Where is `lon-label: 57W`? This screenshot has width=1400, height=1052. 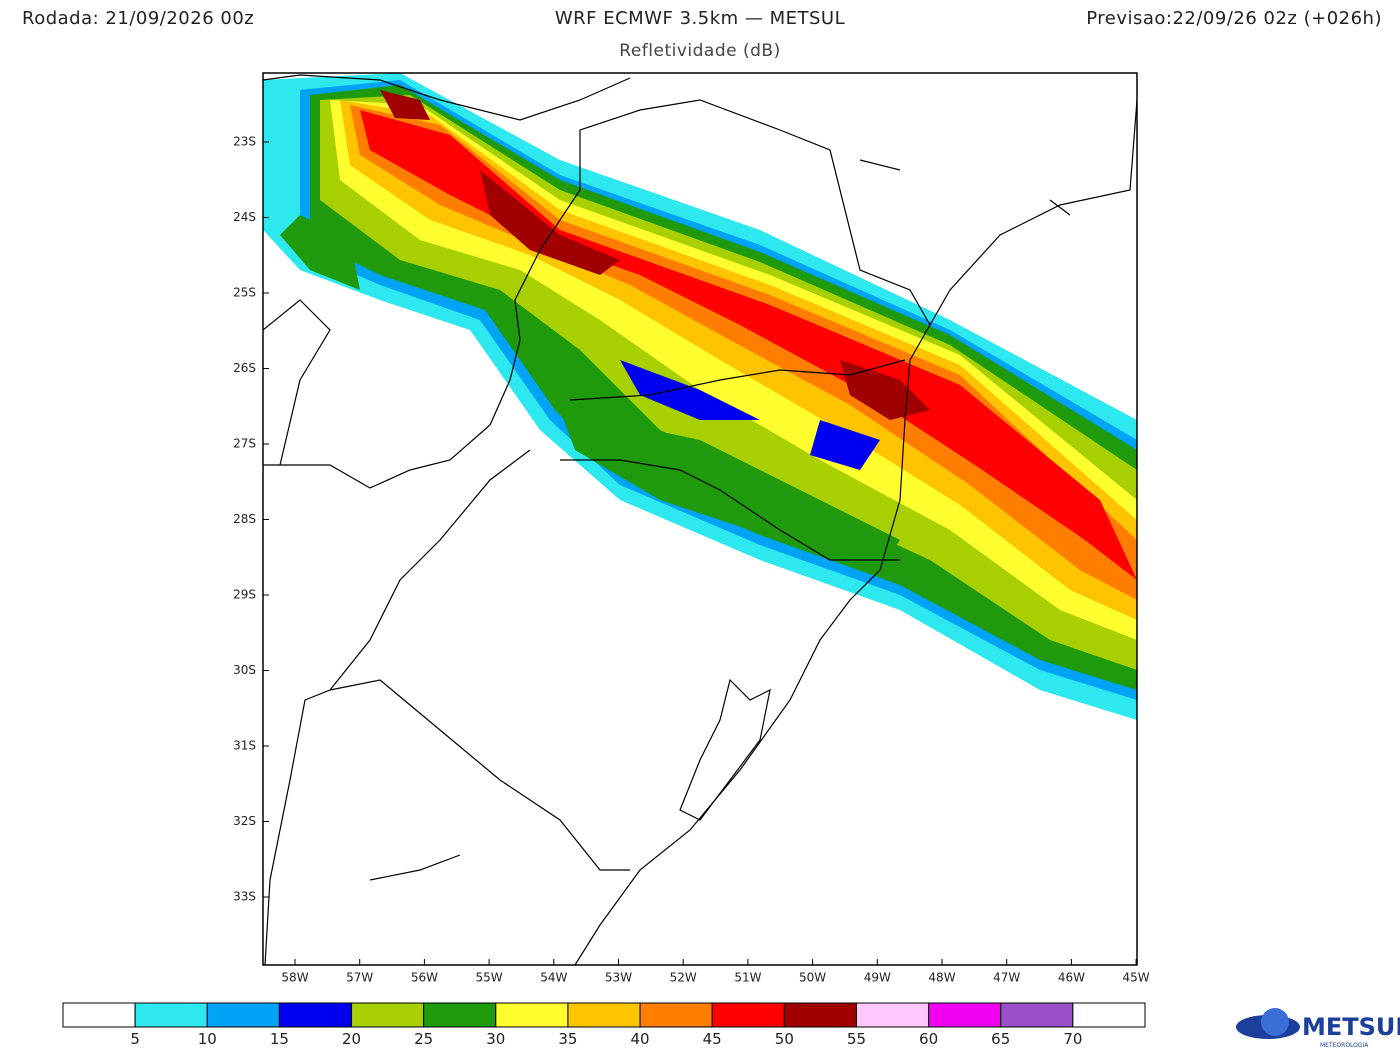 lon-label: 57W is located at coordinates (359, 978).